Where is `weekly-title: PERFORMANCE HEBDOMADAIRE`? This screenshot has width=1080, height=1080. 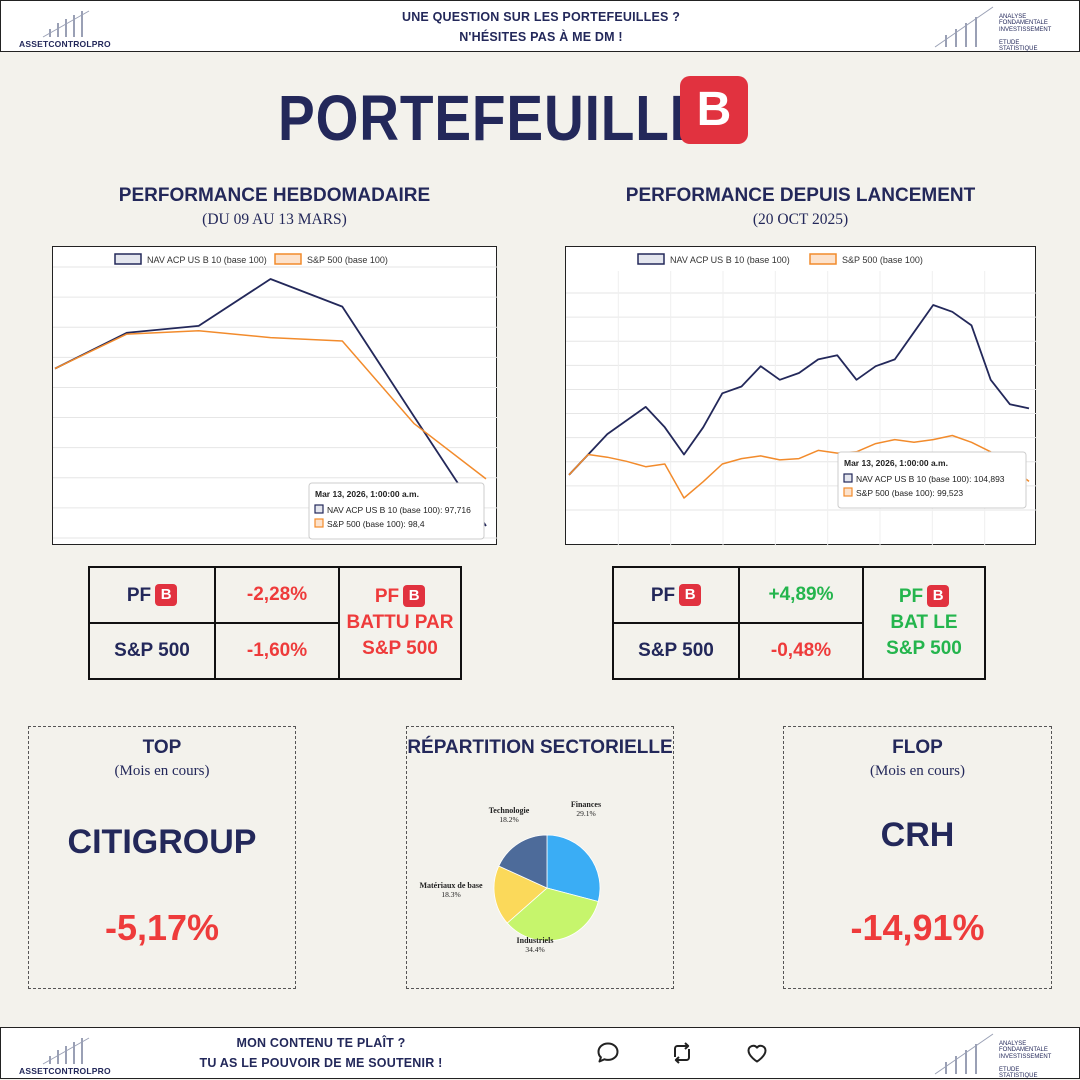 weekly-title: PERFORMANCE HEBDOMADAIRE is located at coordinates (274, 195).